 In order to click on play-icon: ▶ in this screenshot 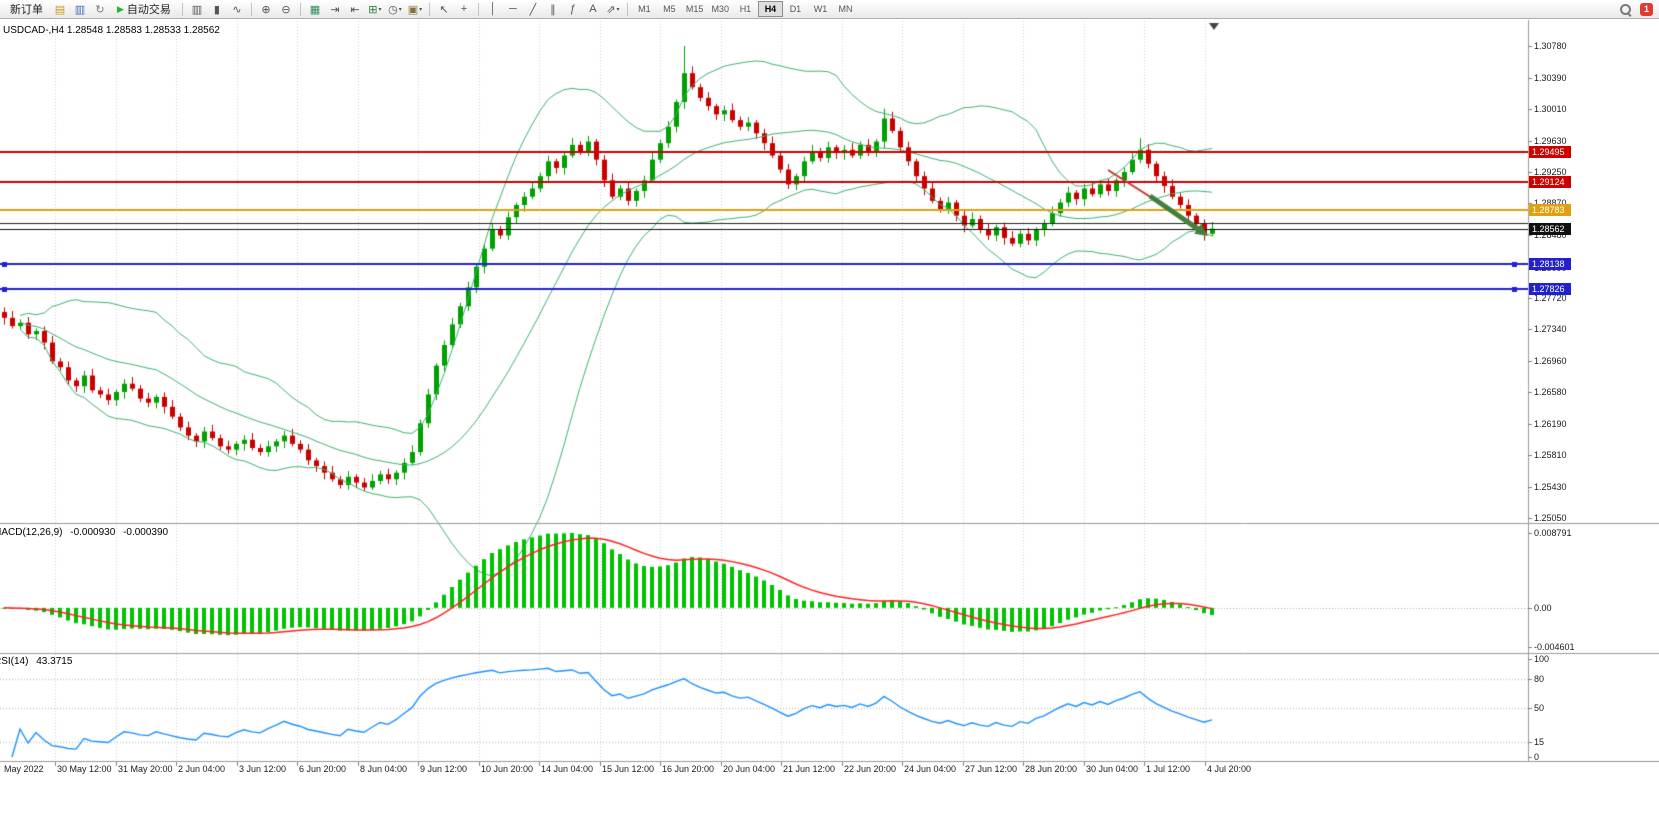, I will do `click(120, 8)`.